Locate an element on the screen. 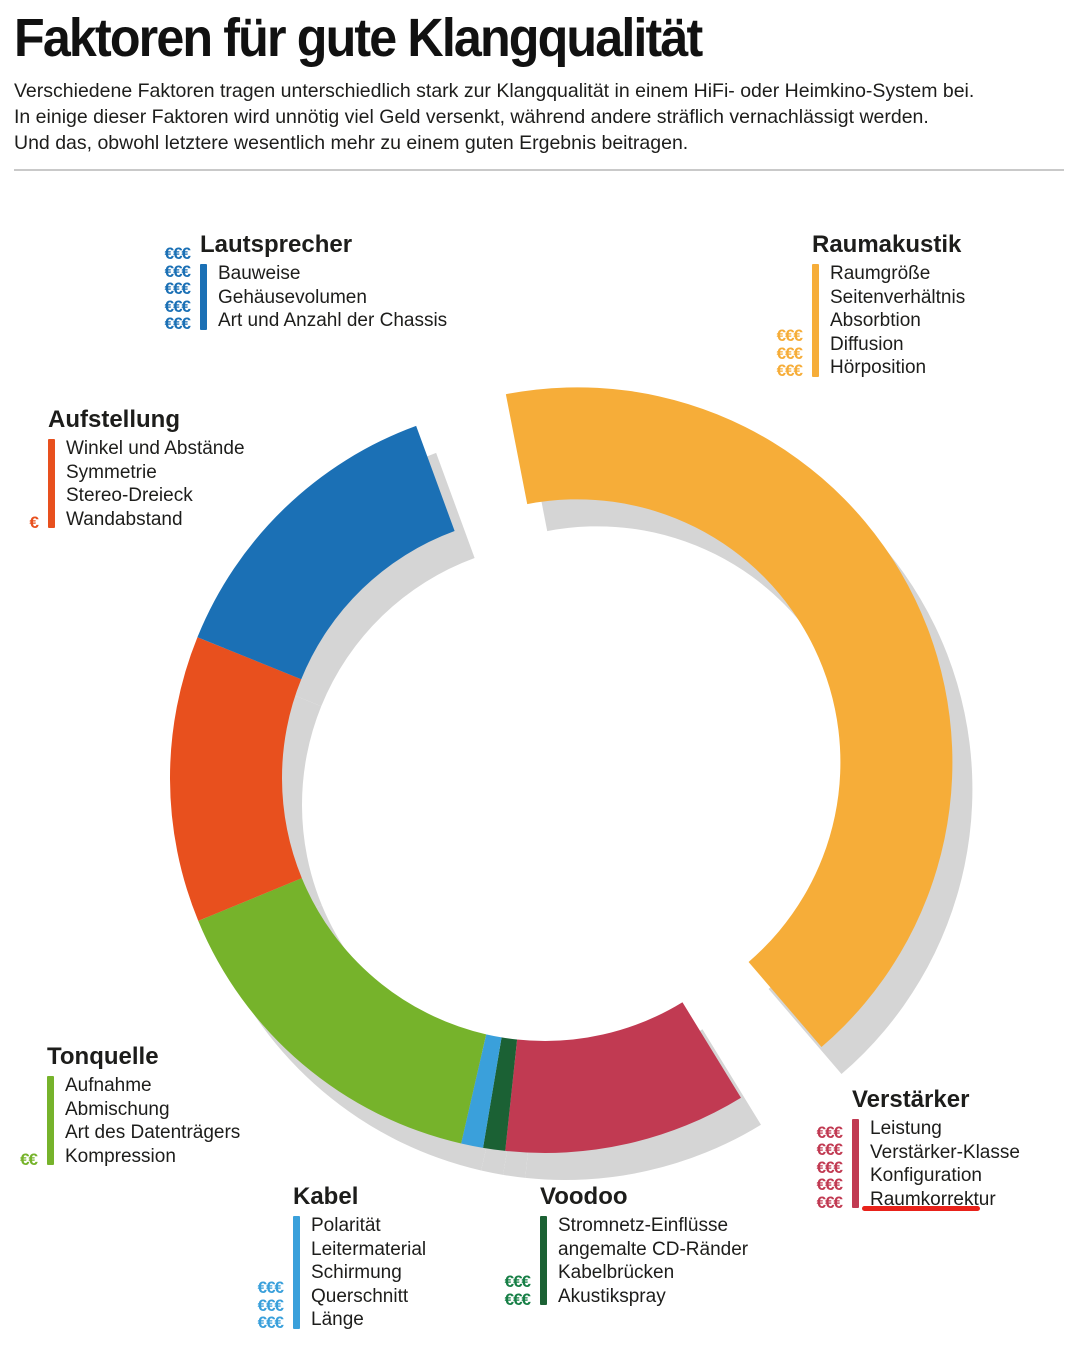 This screenshot has width=1078, height=1345. segment-voodoo is located at coordinates (500, 1094).